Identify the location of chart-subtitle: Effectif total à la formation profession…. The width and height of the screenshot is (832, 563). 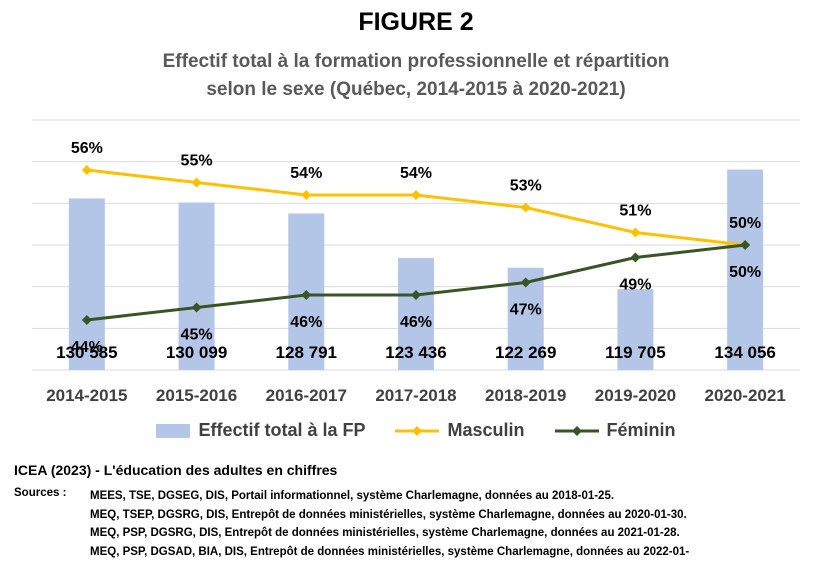
(416, 76).